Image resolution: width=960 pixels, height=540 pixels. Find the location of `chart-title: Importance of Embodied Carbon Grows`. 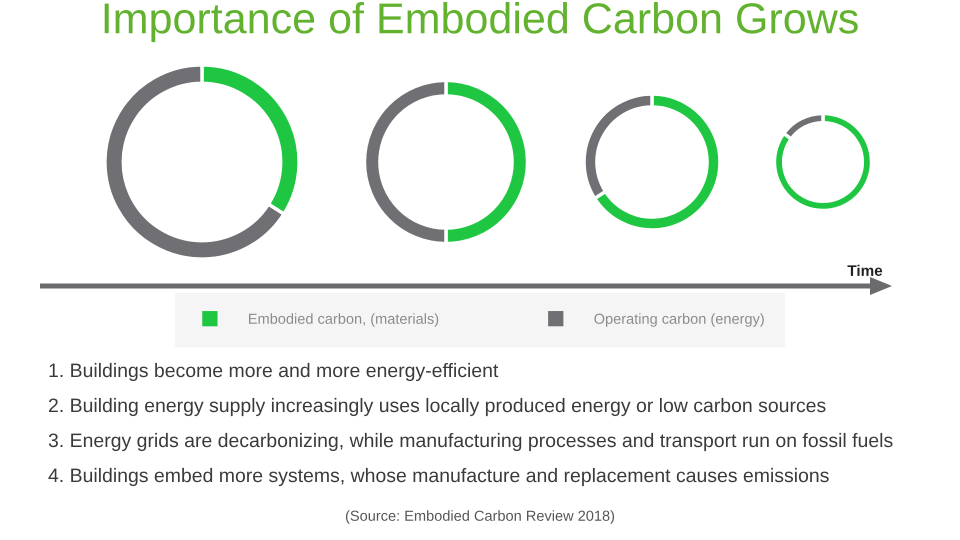

chart-title: Importance of Embodied Carbon Grows is located at coordinates (481, 22).